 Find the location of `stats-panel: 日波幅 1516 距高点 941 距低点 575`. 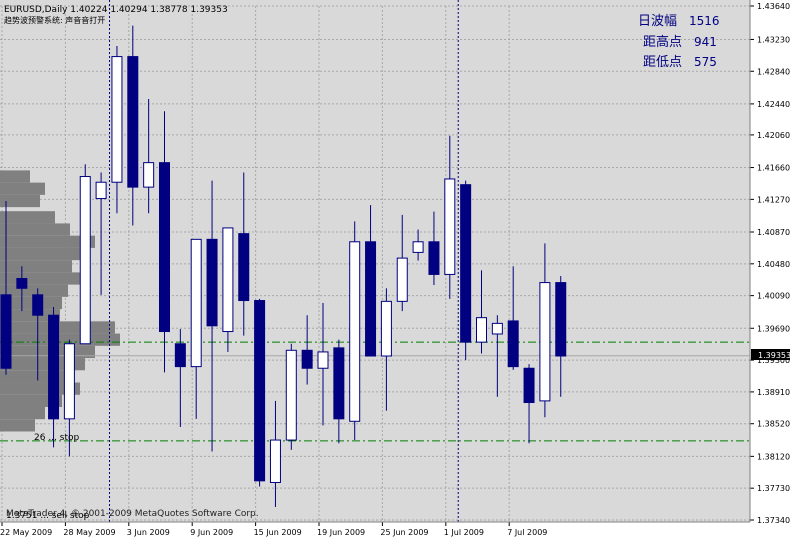

stats-panel: 日波幅 1516 距高点 941 距低点 575 is located at coordinates (679, 42).